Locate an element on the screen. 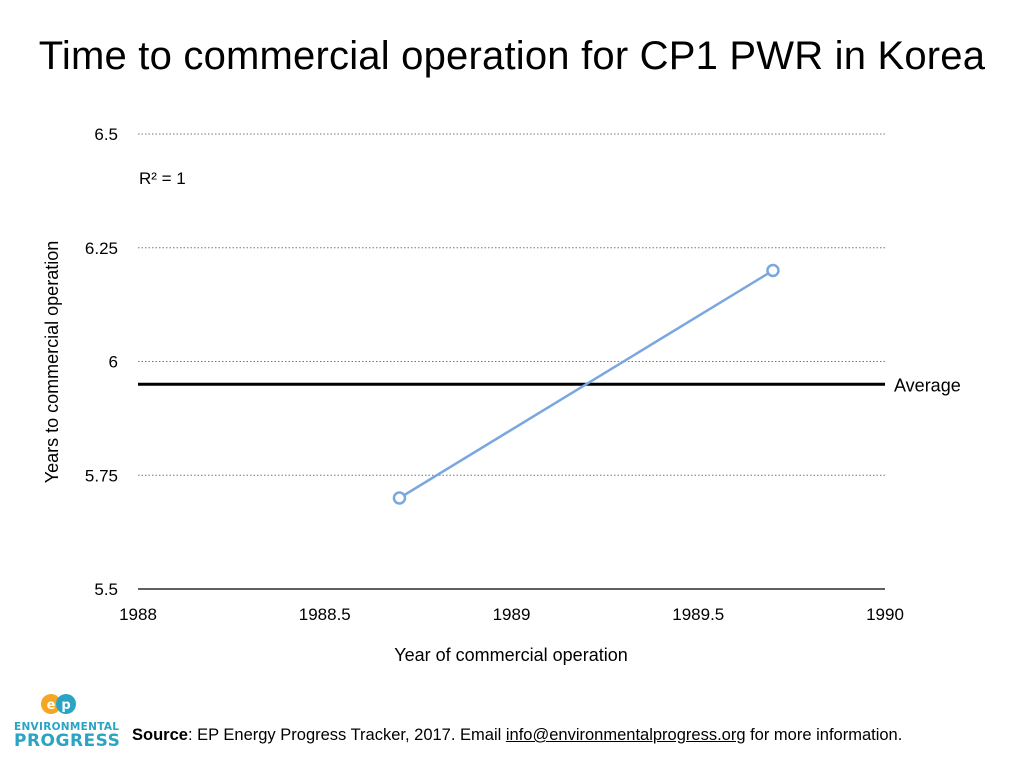 This screenshot has width=1024, height=768. x-tick-label: 1989.5 is located at coordinates (698, 614).